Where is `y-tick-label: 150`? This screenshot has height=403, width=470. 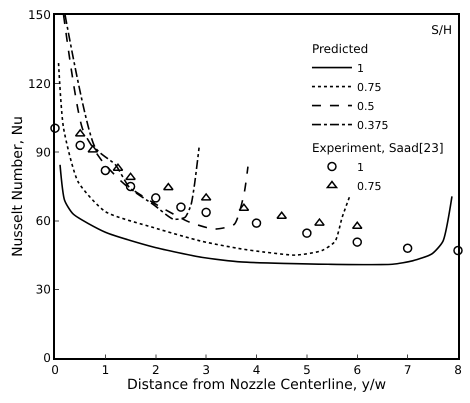 y-tick-label: 150 is located at coordinates (39, 15).